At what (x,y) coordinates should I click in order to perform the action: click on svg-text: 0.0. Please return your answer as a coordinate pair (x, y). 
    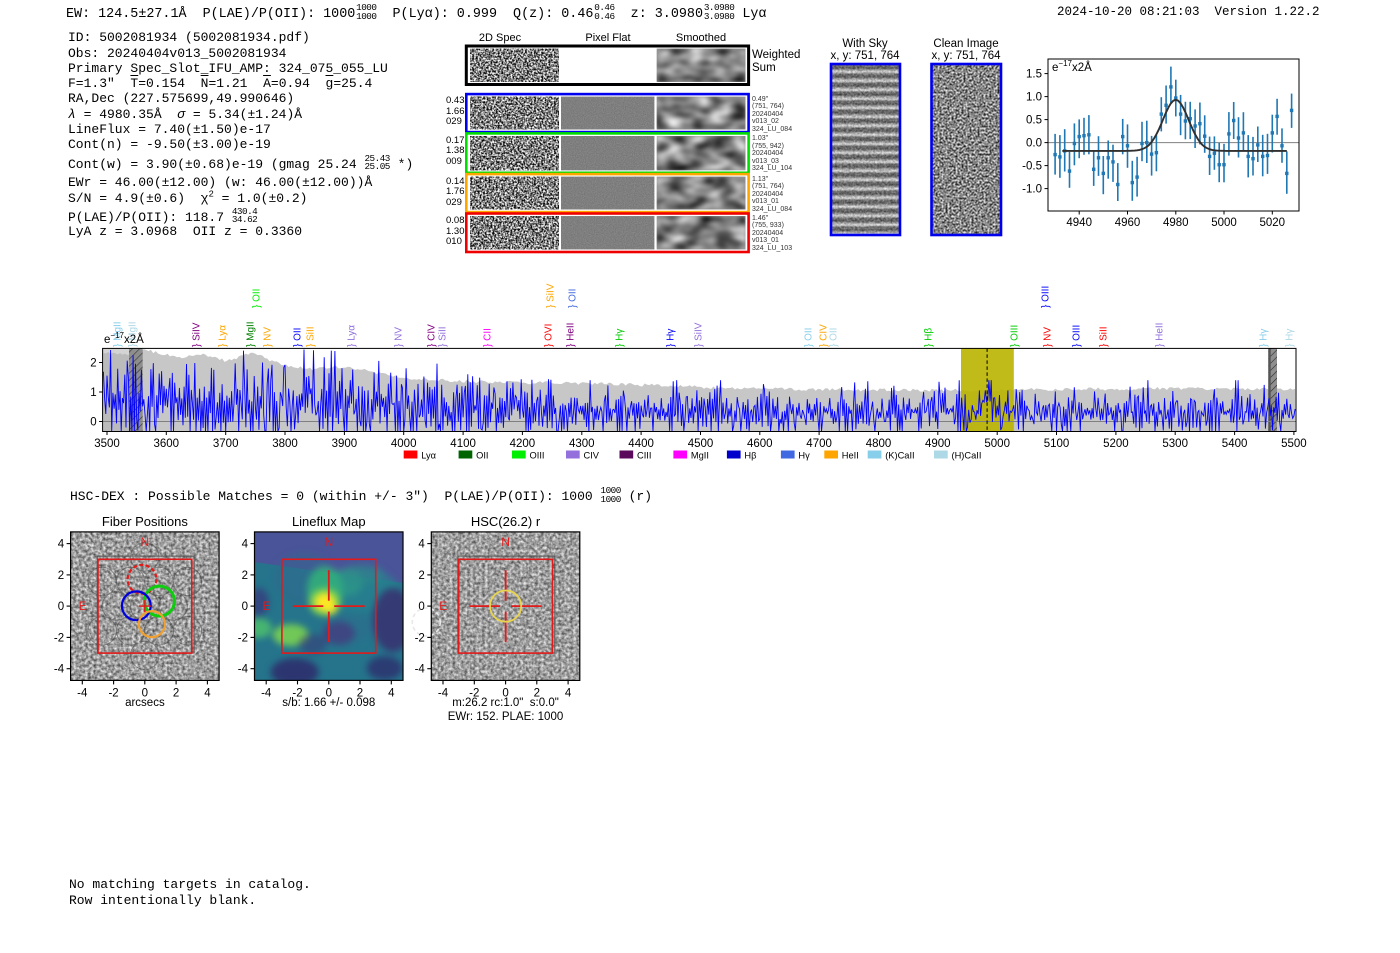
    Looking at the image, I should click on (1034, 143).